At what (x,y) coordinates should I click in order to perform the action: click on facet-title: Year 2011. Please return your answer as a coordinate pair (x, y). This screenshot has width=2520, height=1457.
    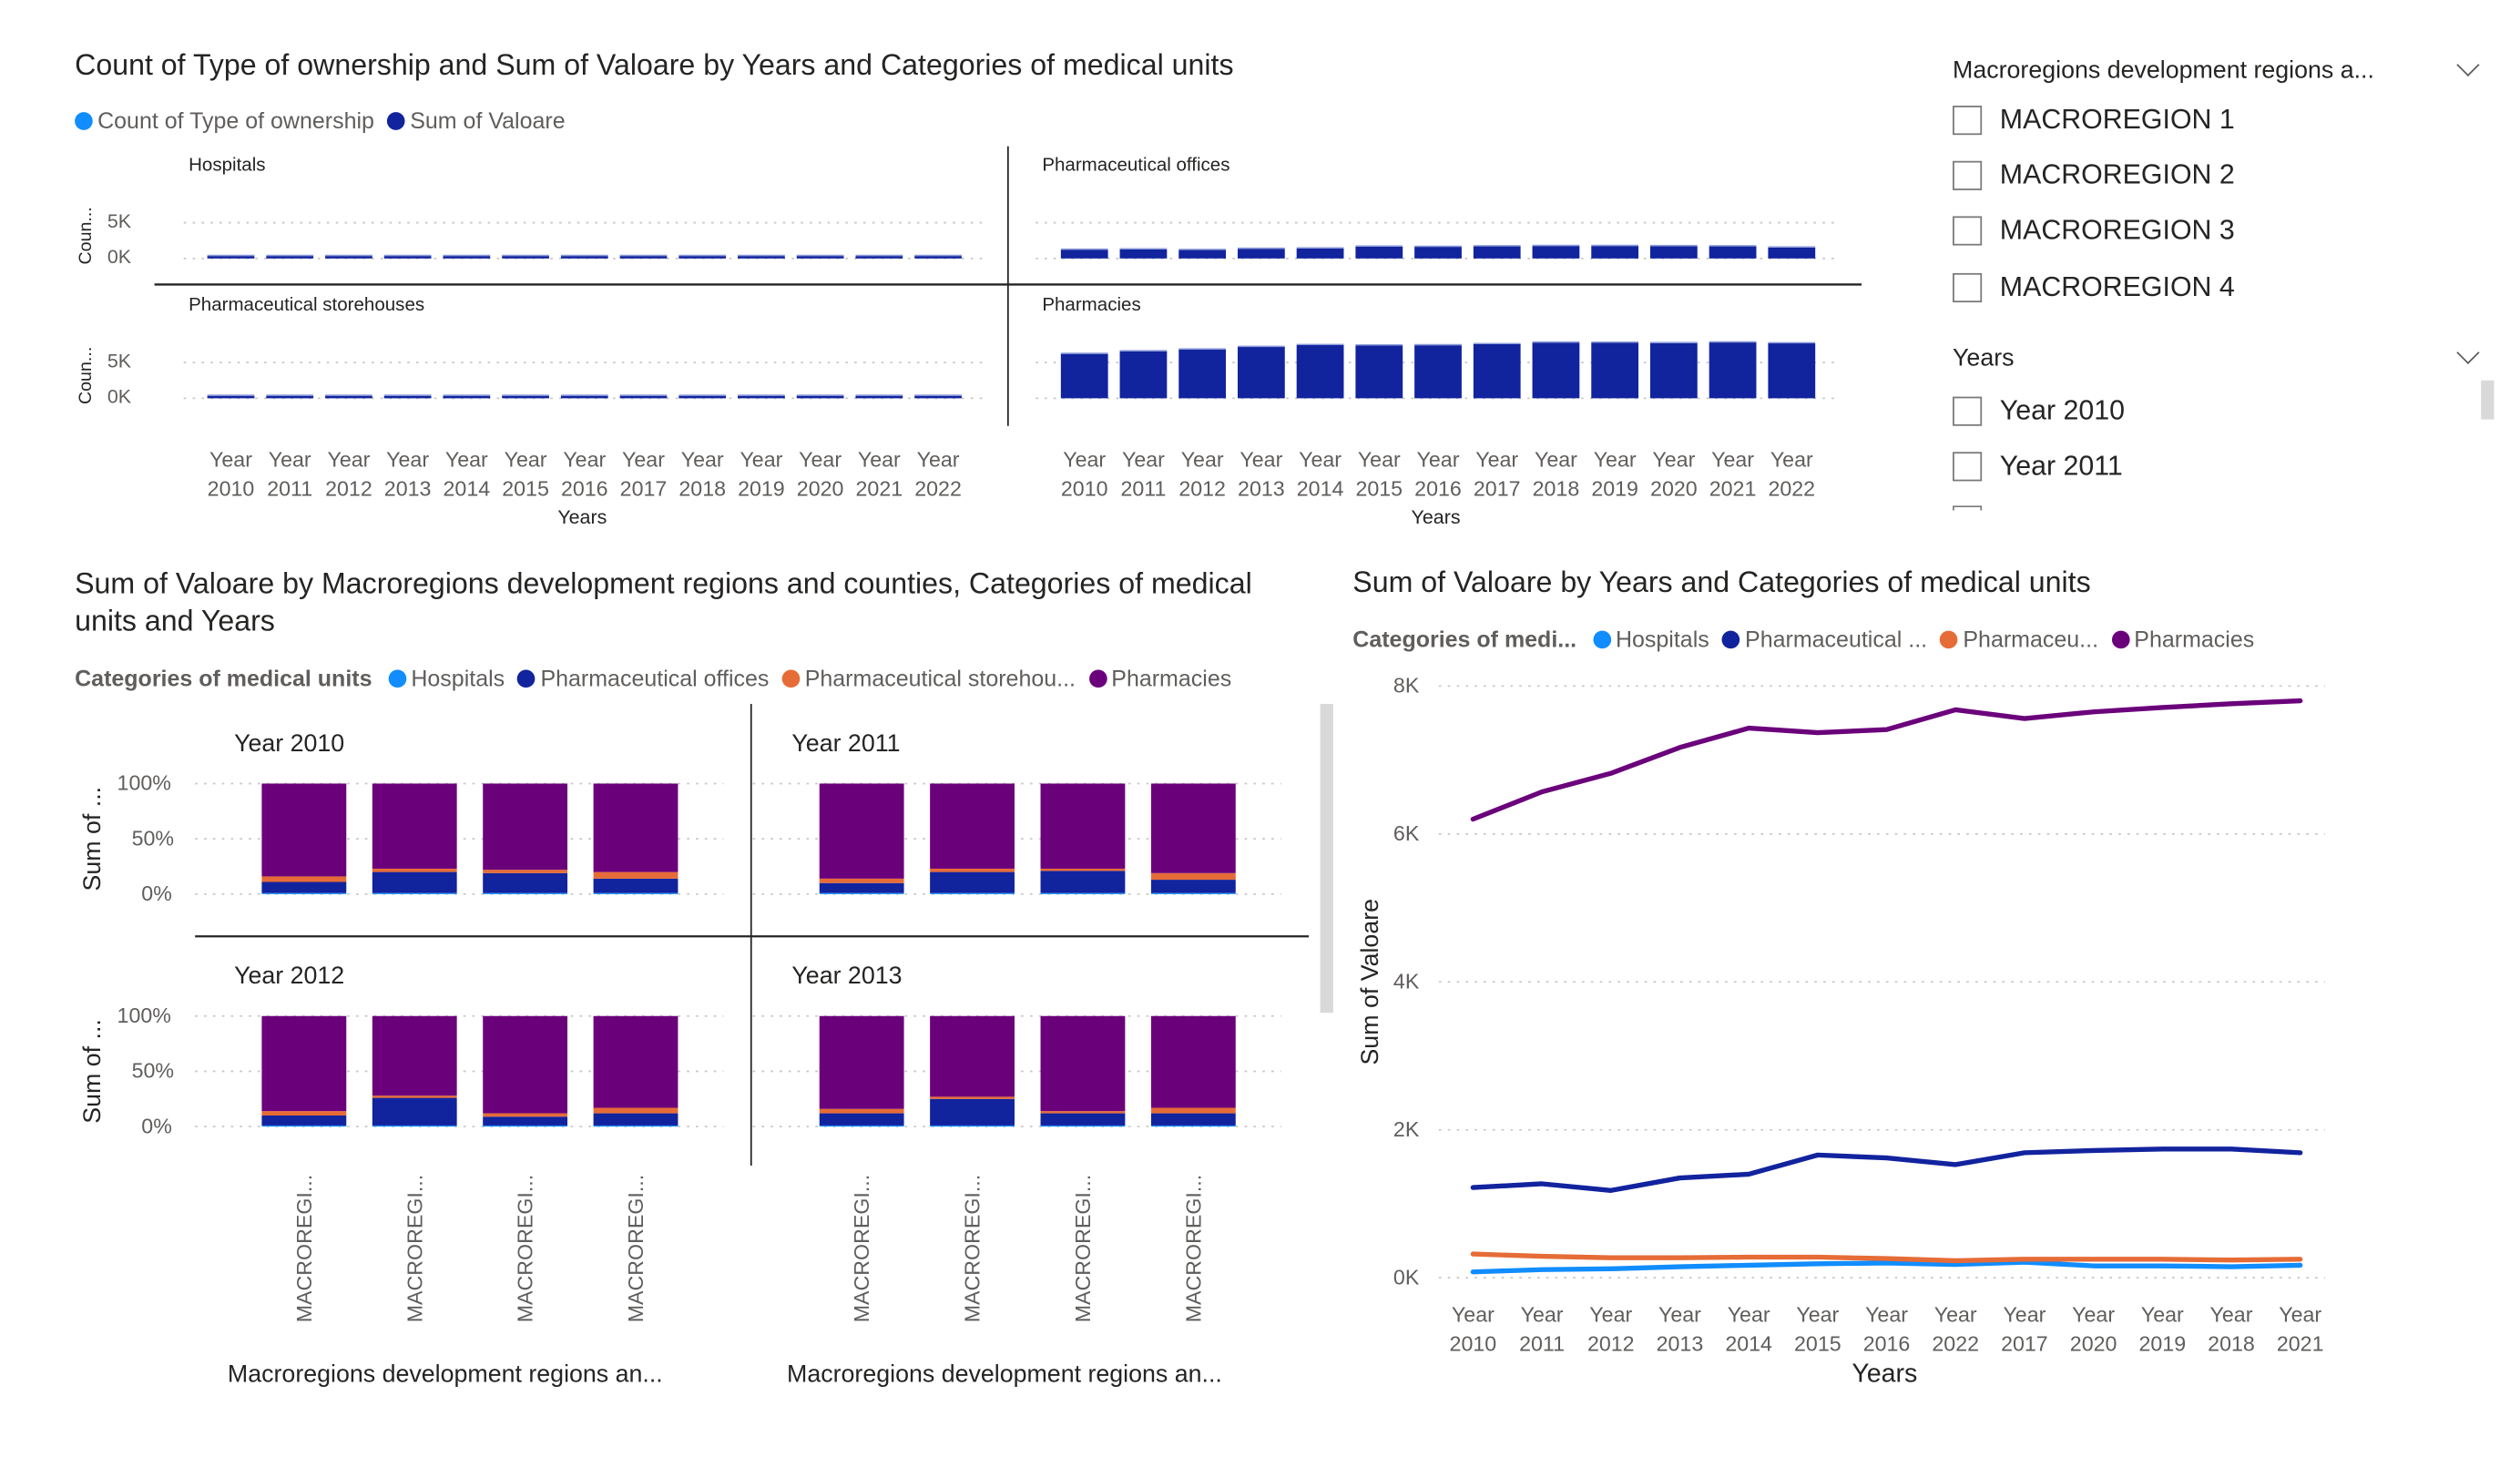
    Looking at the image, I should click on (846, 743).